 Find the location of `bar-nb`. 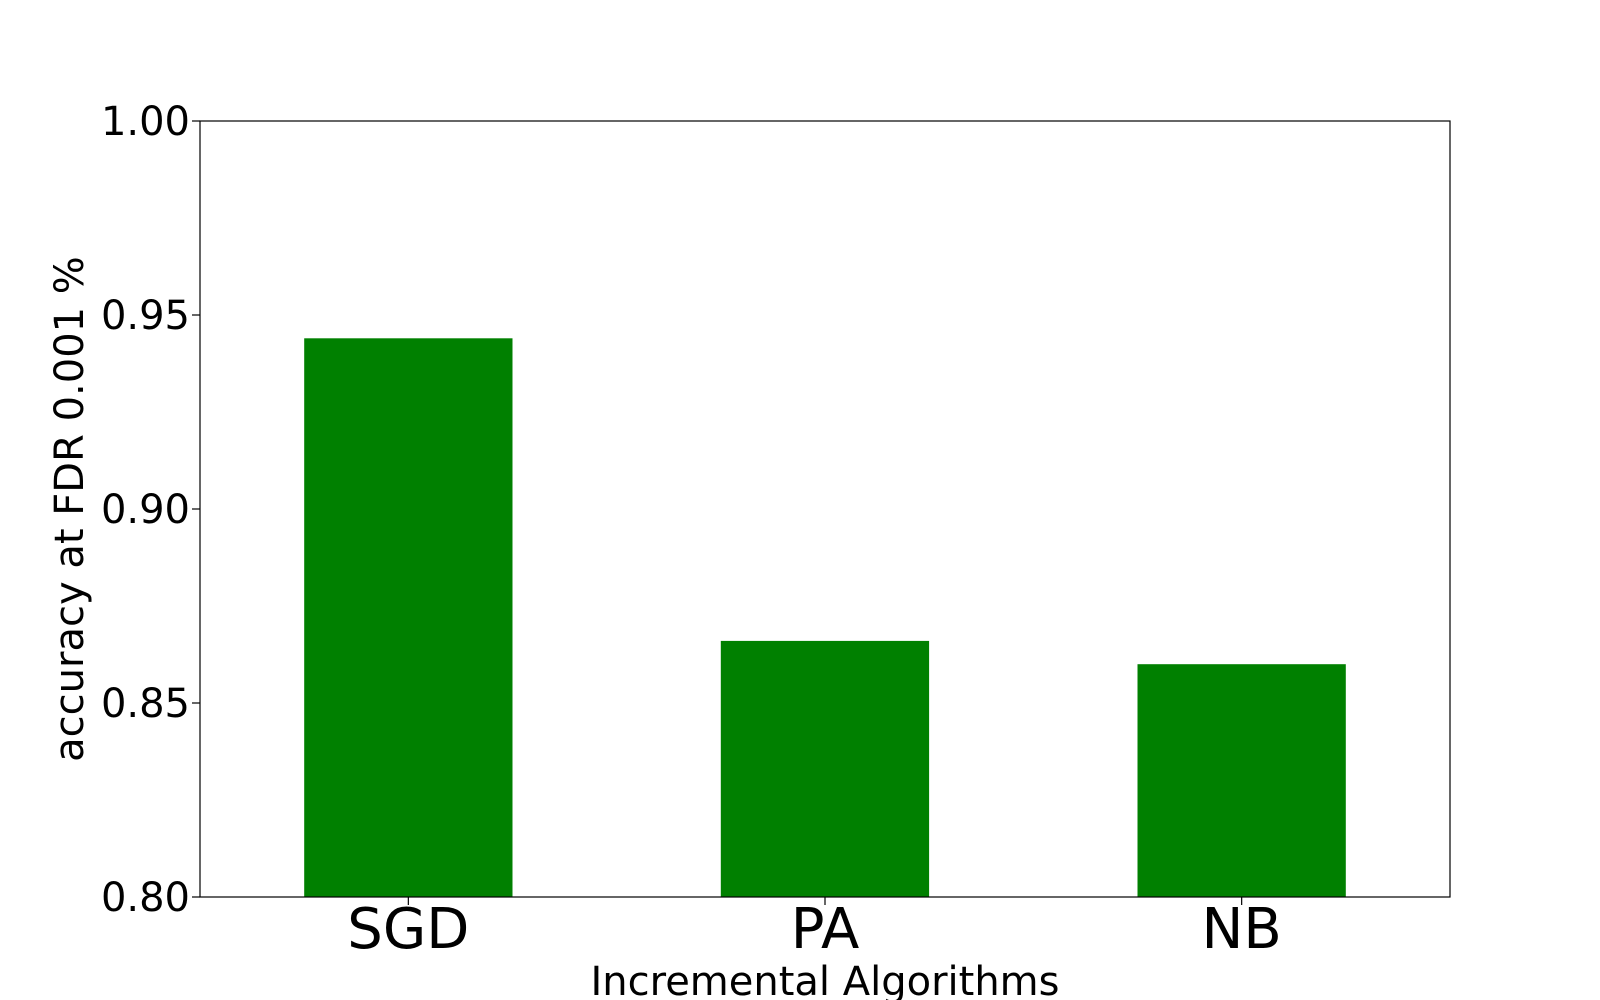

bar-nb is located at coordinates (1241, 780).